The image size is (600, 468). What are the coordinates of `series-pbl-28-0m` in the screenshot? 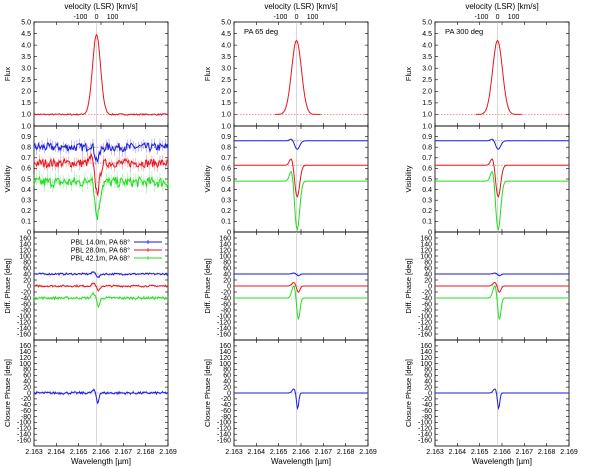 It's located at (301, 178).